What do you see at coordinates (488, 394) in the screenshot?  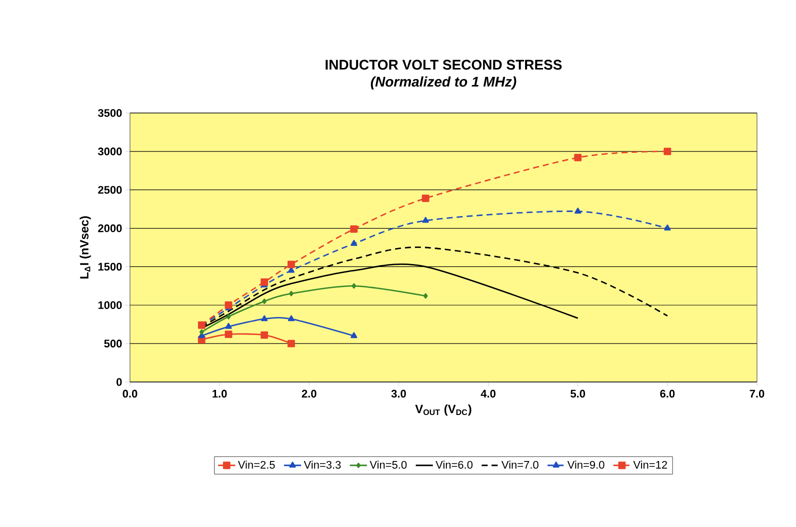 I see `x-tick-label: 4.0` at bounding box center [488, 394].